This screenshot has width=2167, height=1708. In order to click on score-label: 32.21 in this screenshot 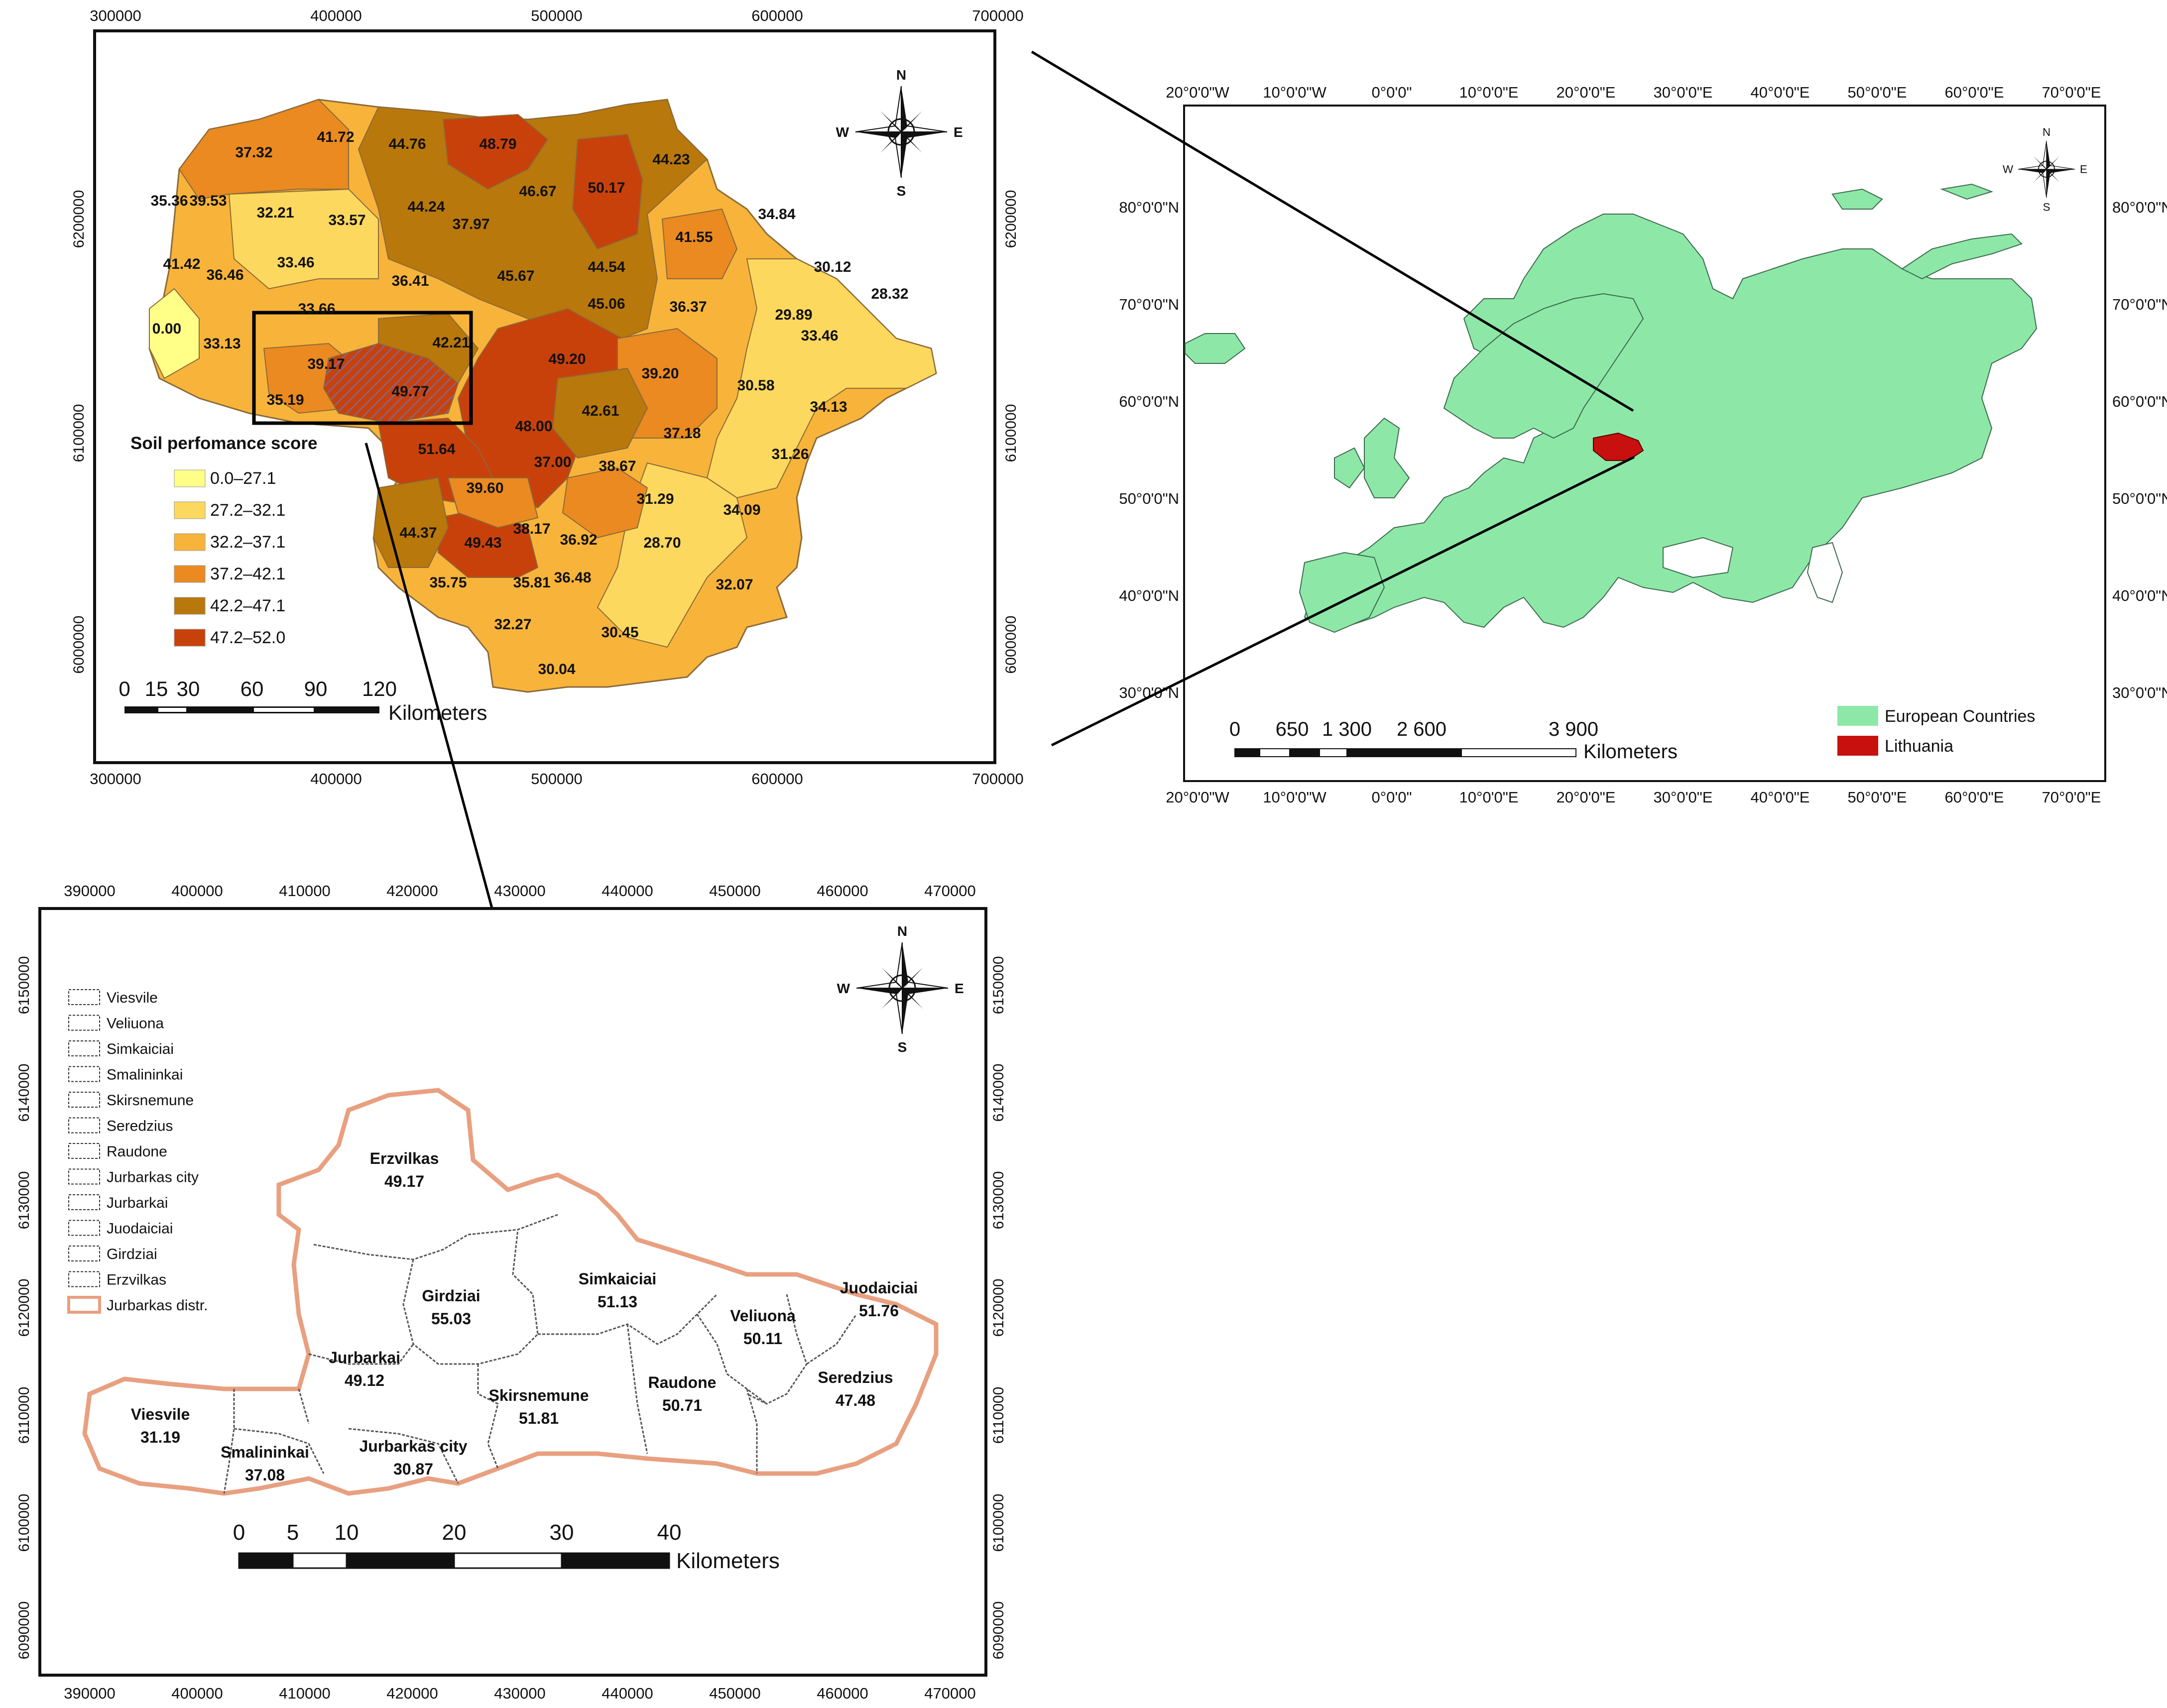, I will do `click(275, 213)`.